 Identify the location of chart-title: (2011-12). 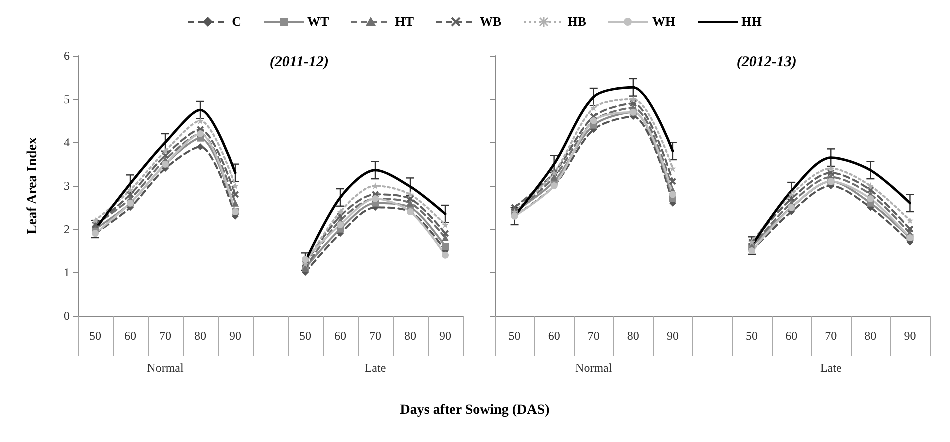
(300, 62).